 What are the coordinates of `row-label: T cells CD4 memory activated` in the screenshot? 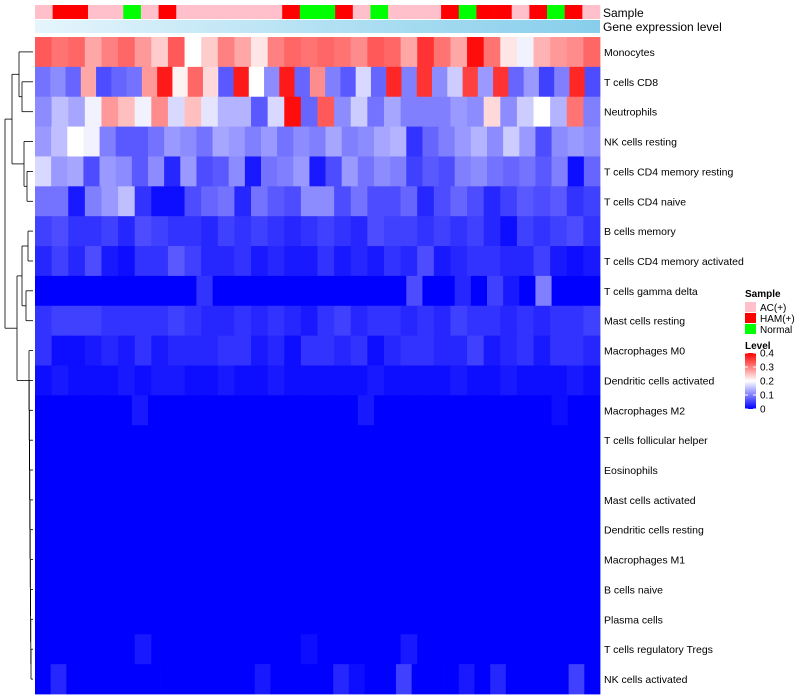 It's located at (674, 262).